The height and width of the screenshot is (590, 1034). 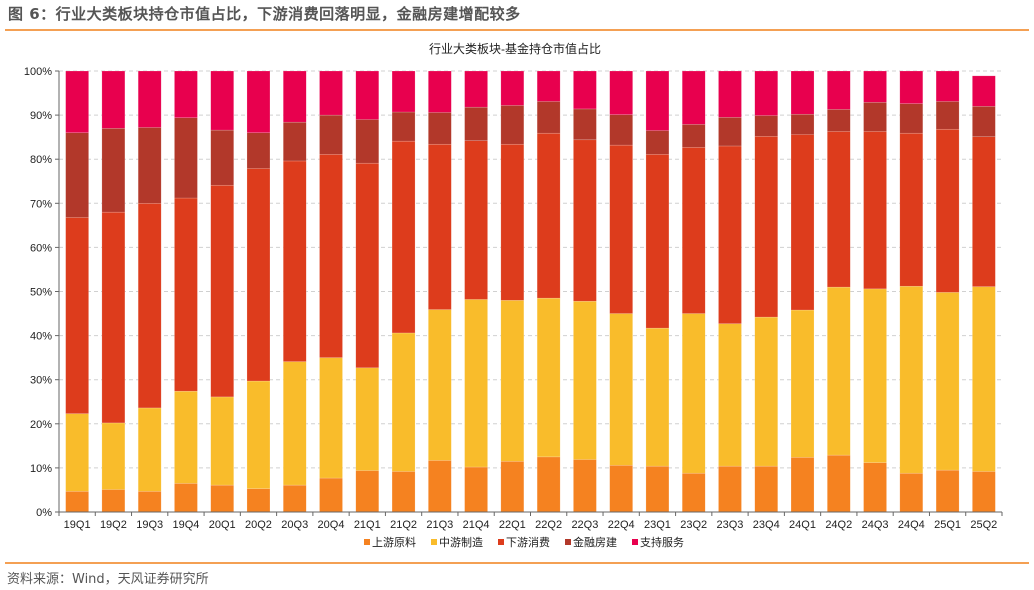 I want to click on y-tick-label: 70%, so click(x=41, y=204).